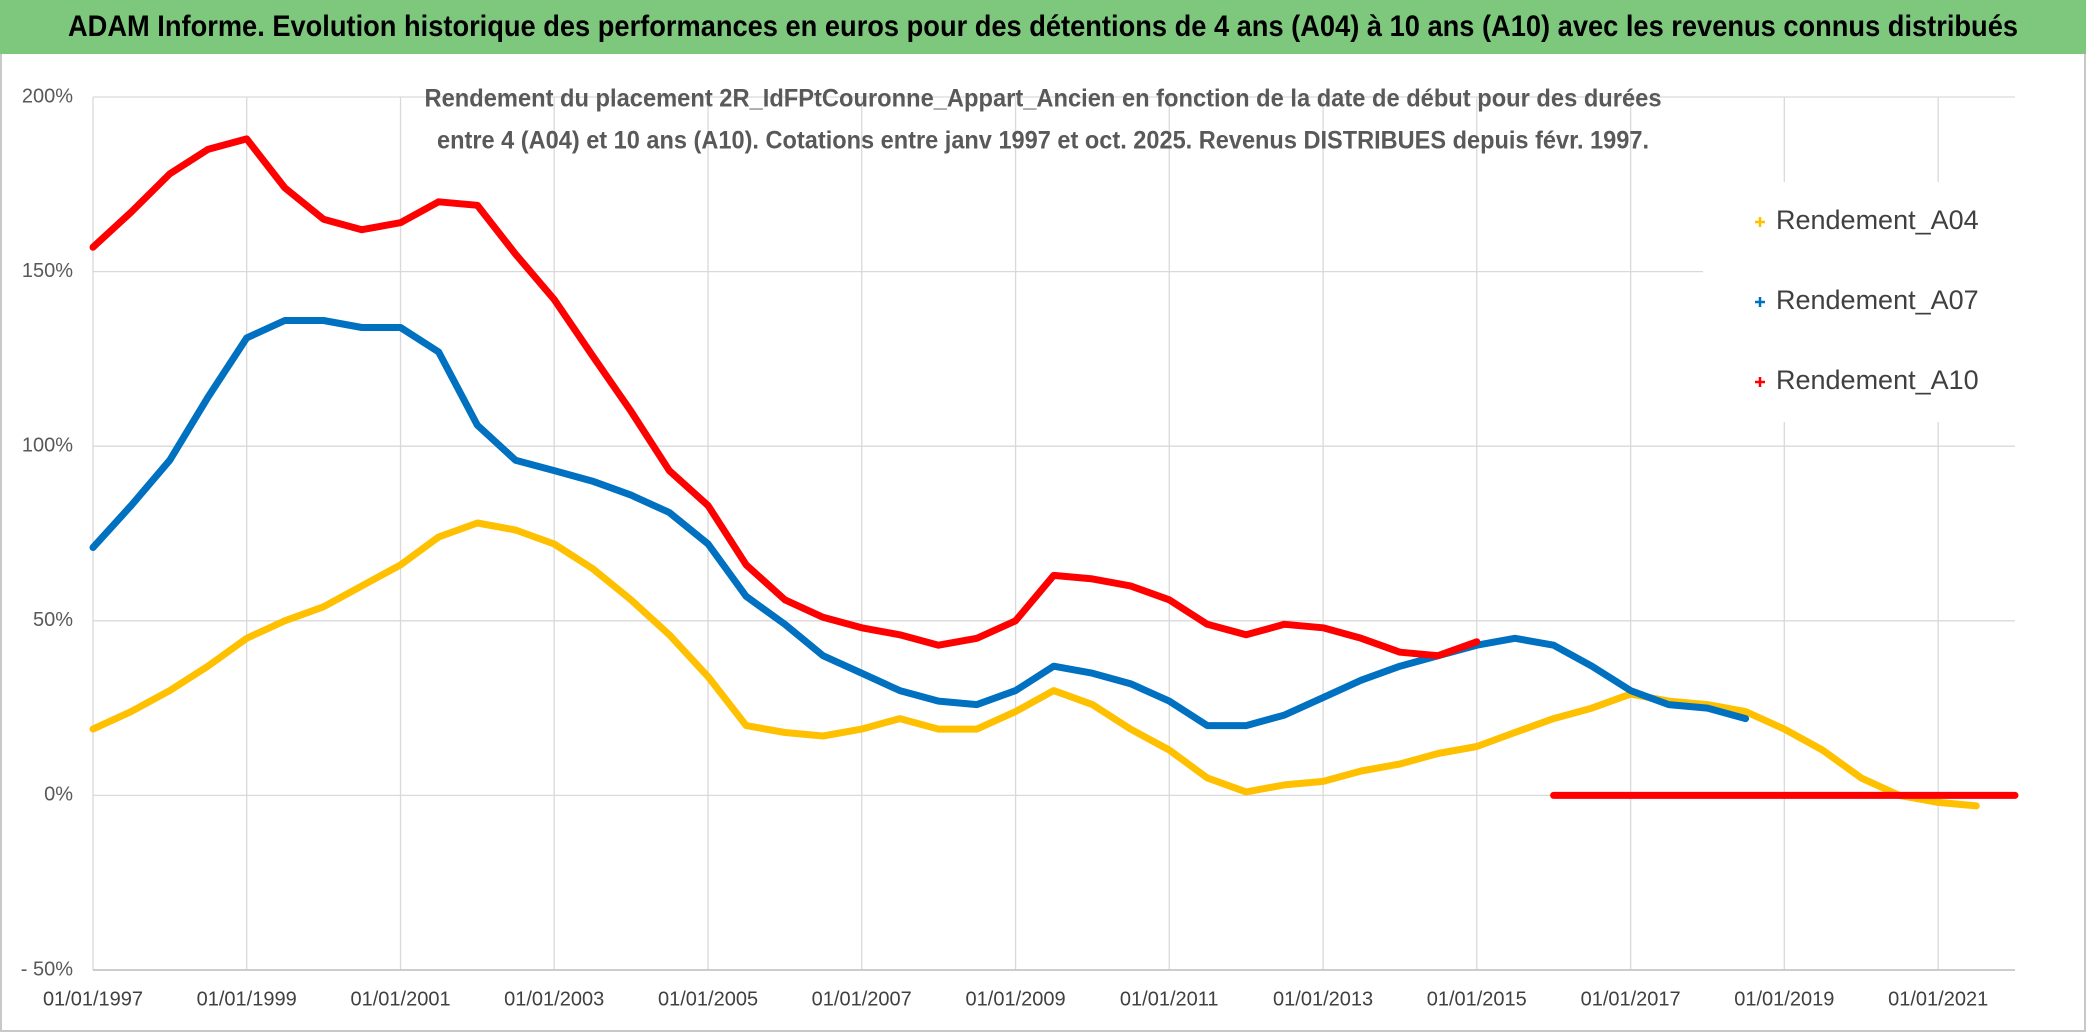  Describe the element at coordinates (1938, 999) in the screenshot. I see `x-tick-label: 01/01/2021` at that location.